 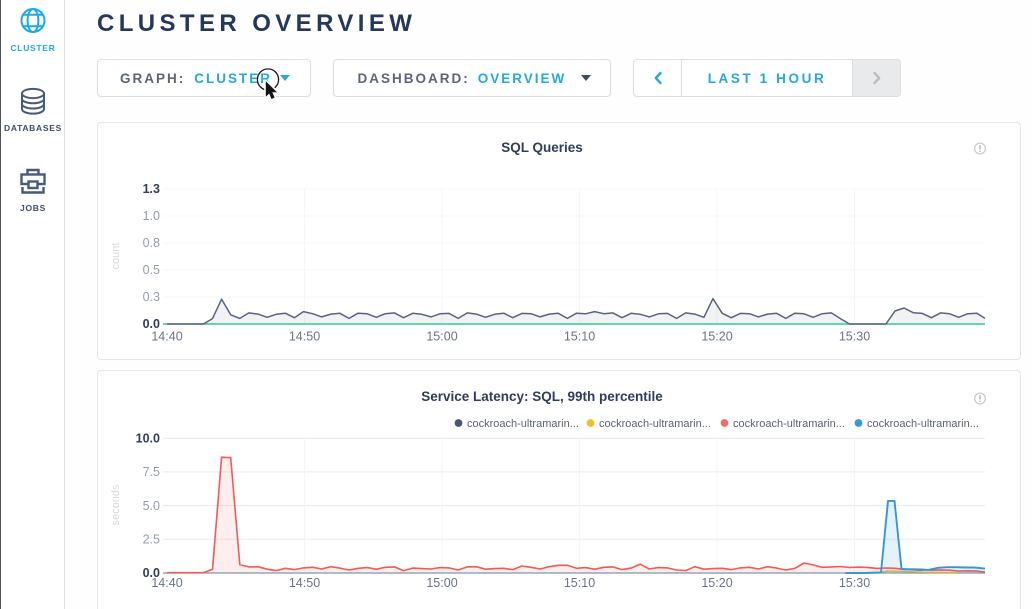 What do you see at coordinates (151, 297) in the screenshot?
I see `svg-text: 0.3` at bounding box center [151, 297].